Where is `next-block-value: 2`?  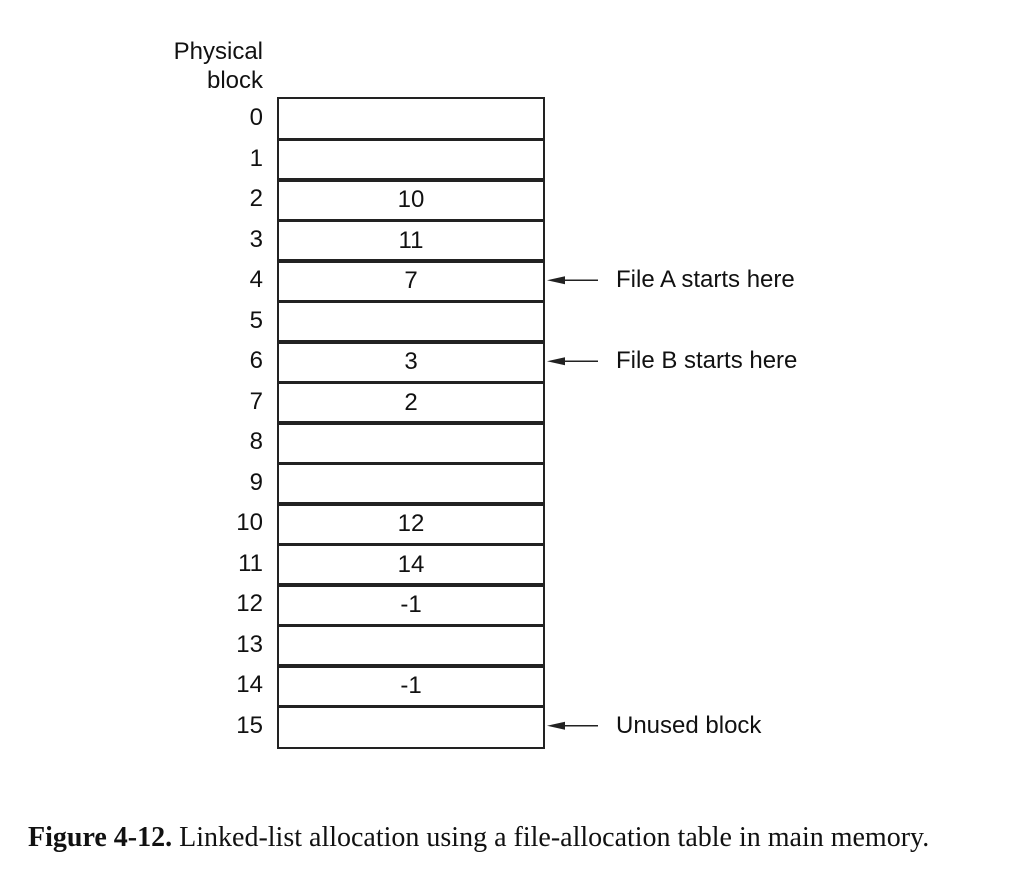 next-block-value: 2 is located at coordinates (411, 402).